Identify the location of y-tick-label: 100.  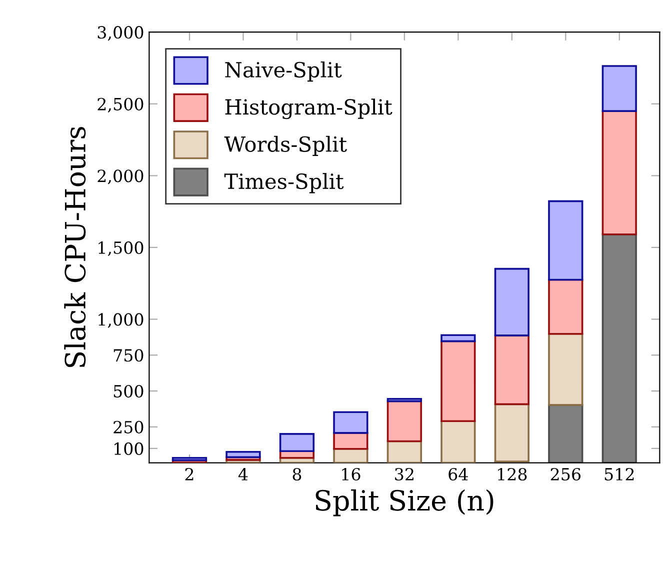
(129, 448).